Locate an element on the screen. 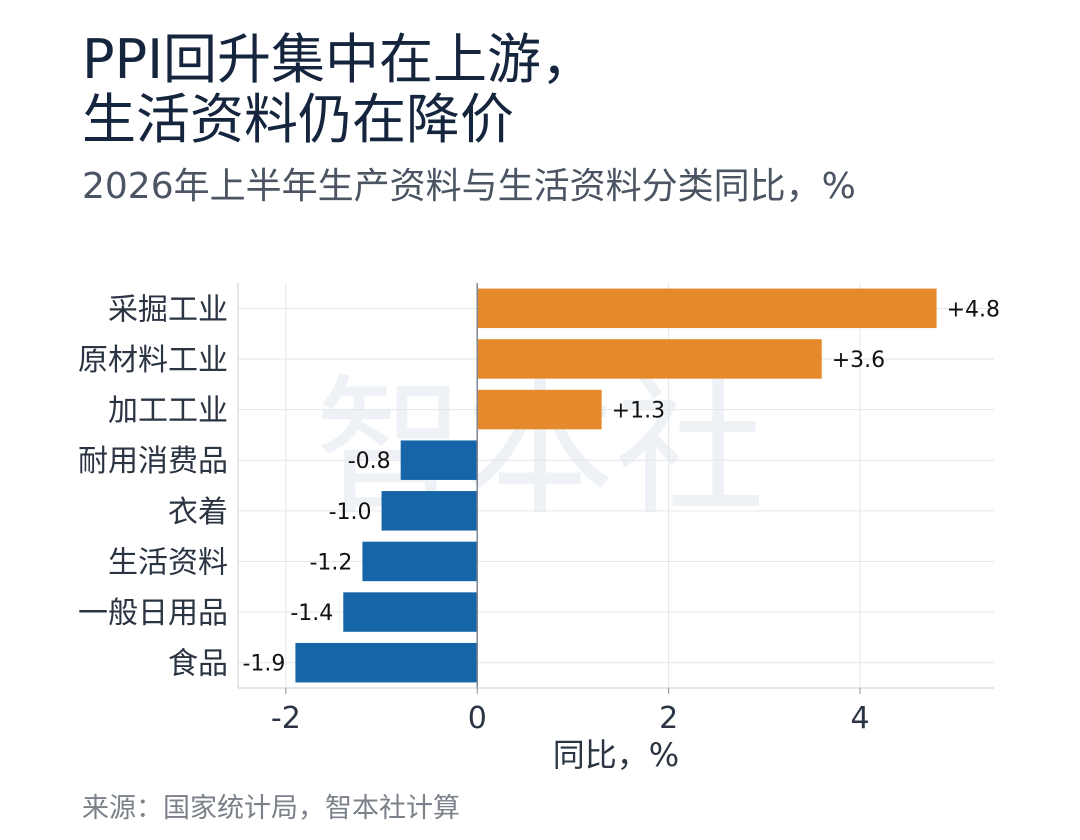 Image resolution: width=1080 pixels, height=840 pixels. category-label: 原材料工业 is located at coordinates (153, 360).